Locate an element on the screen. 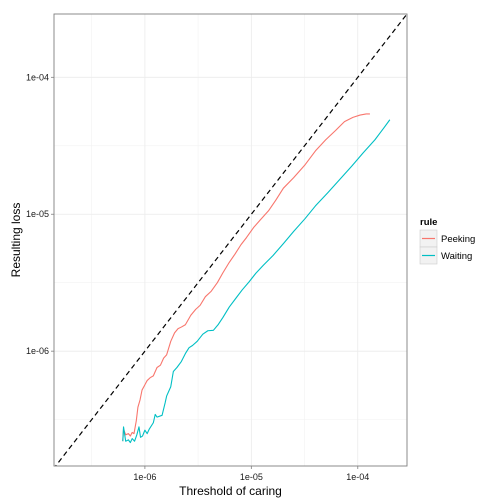  legend: rule Peeking Waiting is located at coordinates (447, 241).